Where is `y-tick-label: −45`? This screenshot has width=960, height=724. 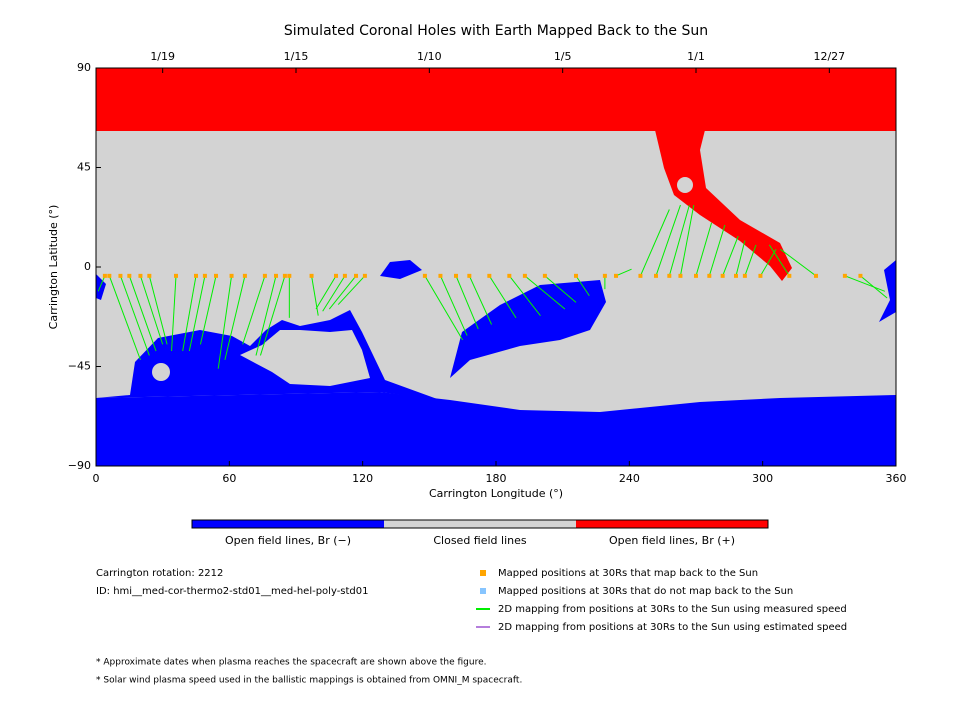
y-tick-label: −45 is located at coordinates (79, 366).